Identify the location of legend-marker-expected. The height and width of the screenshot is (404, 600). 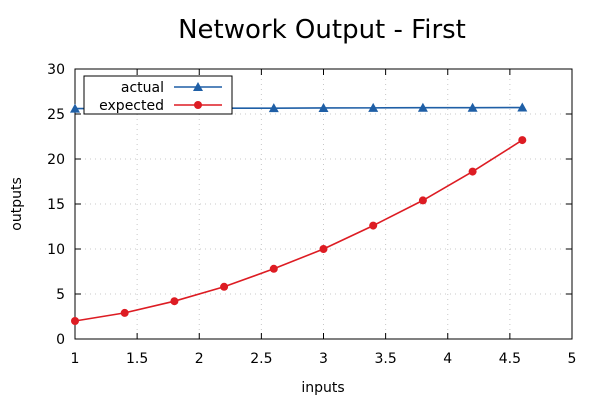
(198, 105).